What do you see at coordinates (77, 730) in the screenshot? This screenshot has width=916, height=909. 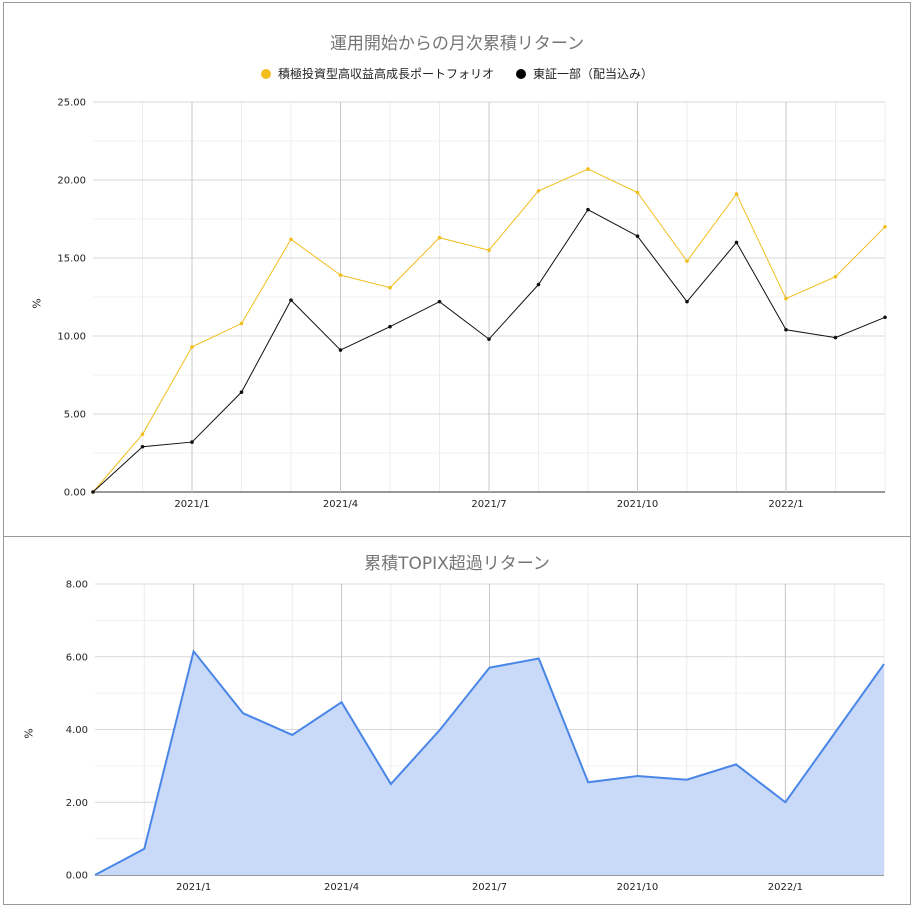 I see `y-tick-label: 4.00` at bounding box center [77, 730].